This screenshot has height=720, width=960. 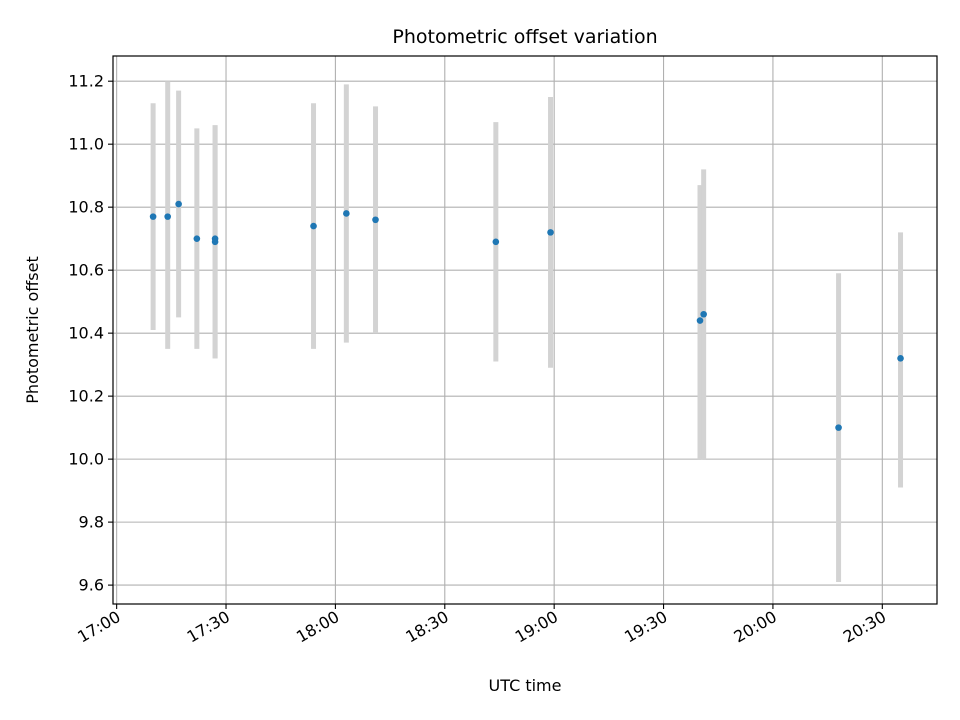 What do you see at coordinates (524, 37) in the screenshot?
I see `chart-title: Photometric offset variation` at bounding box center [524, 37].